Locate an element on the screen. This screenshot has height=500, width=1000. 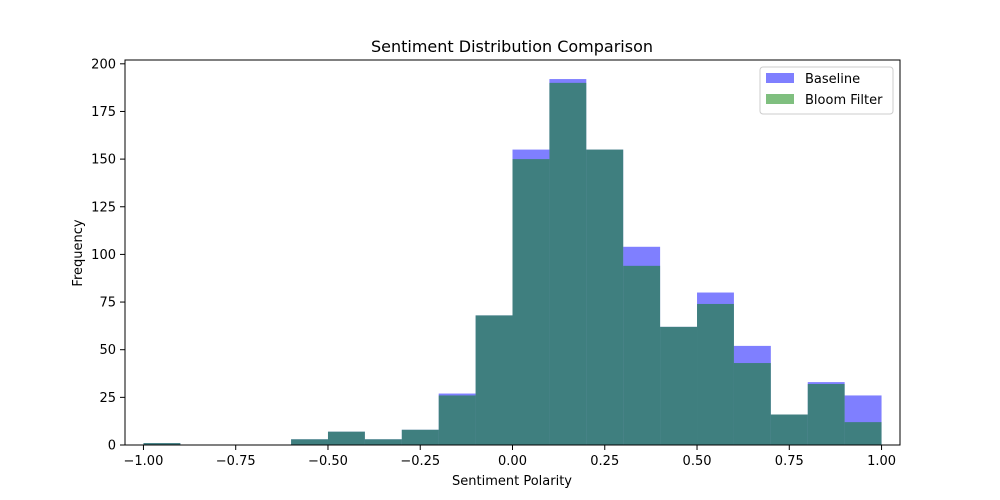
legend: Baseline Bloom Filter is located at coordinates (826, 90).